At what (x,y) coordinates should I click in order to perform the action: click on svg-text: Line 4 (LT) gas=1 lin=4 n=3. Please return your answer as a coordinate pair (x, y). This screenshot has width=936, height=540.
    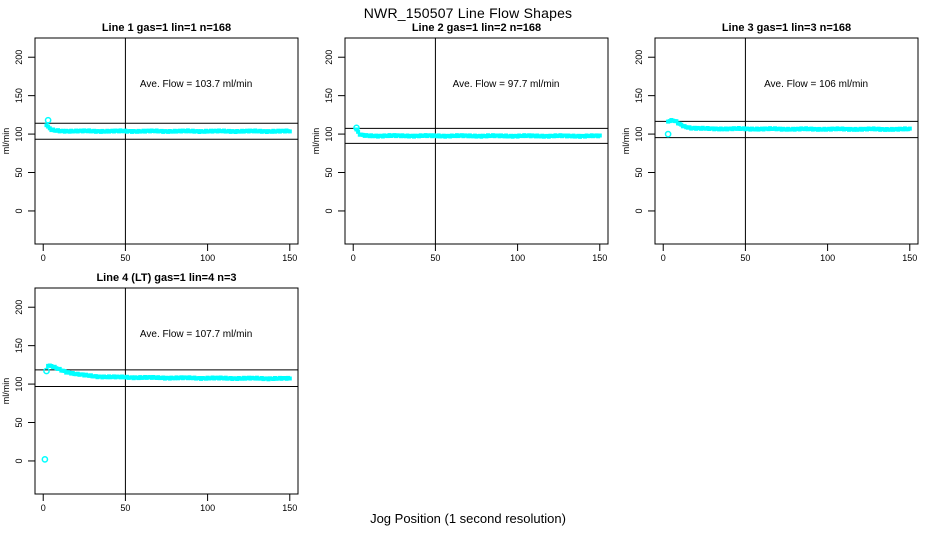
    Looking at the image, I should click on (166, 278).